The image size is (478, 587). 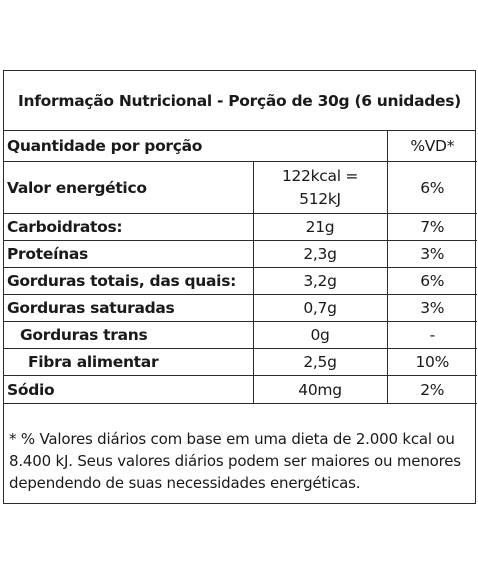 What do you see at coordinates (431, 146) in the screenshot?
I see `vd-header: %VD*` at bounding box center [431, 146].